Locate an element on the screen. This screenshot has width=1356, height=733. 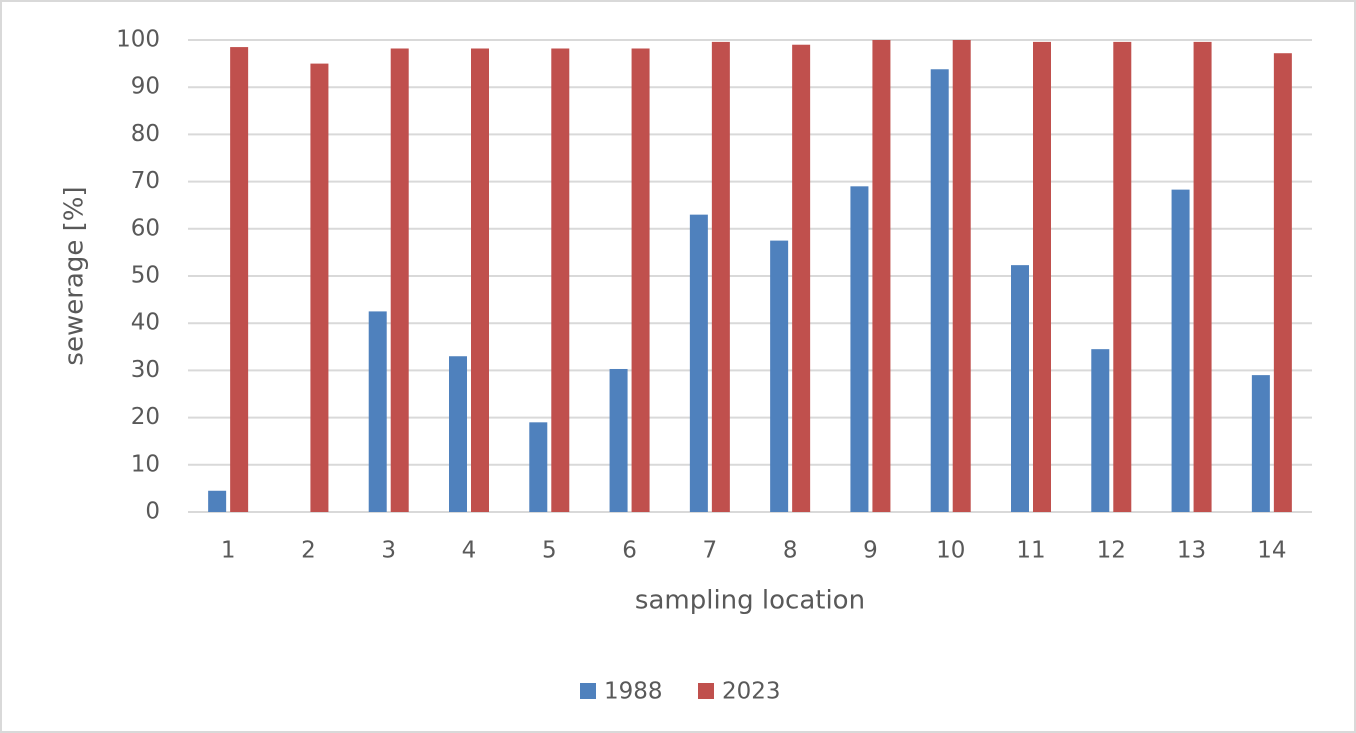
y-tick-label: 30 is located at coordinates (145, 370).